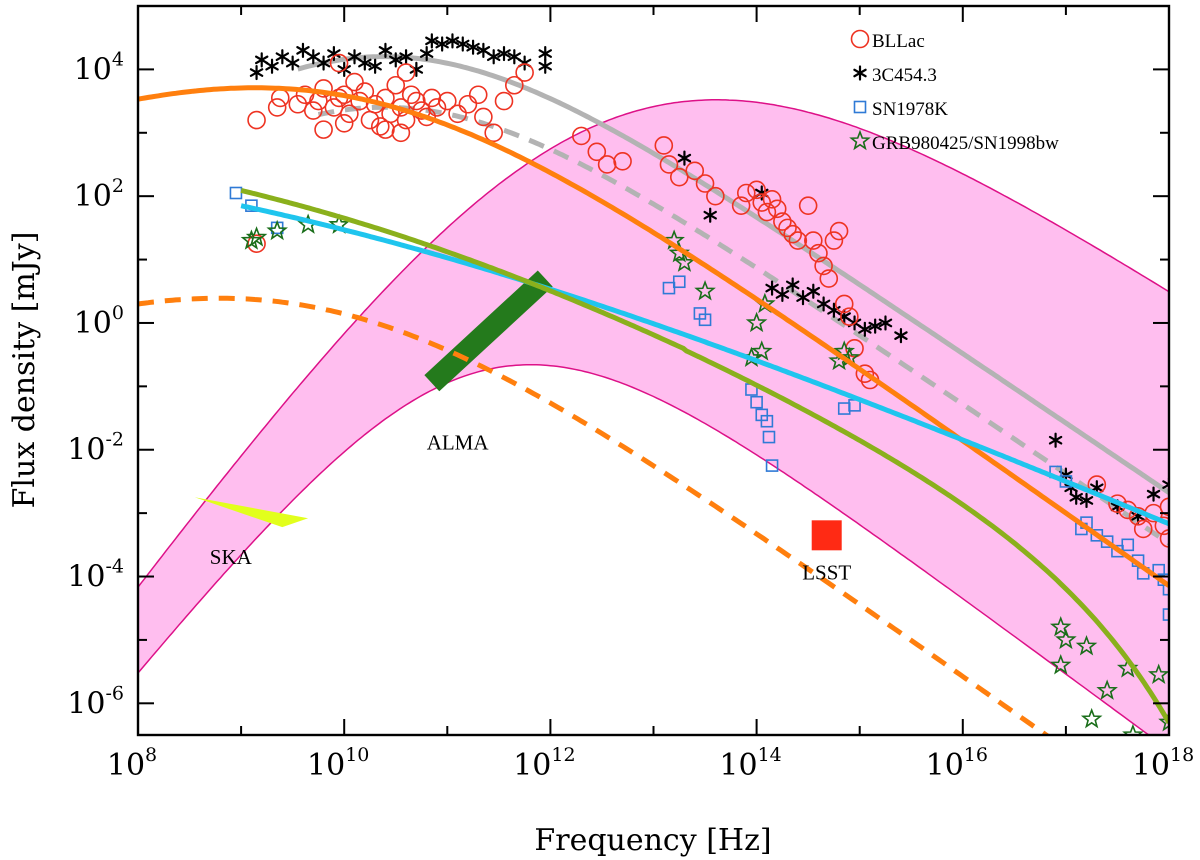 The width and height of the screenshot is (1200, 860). What do you see at coordinates (95, 448) in the screenshot?
I see `y-tick-label: 10⁻²` at bounding box center [95, 448].